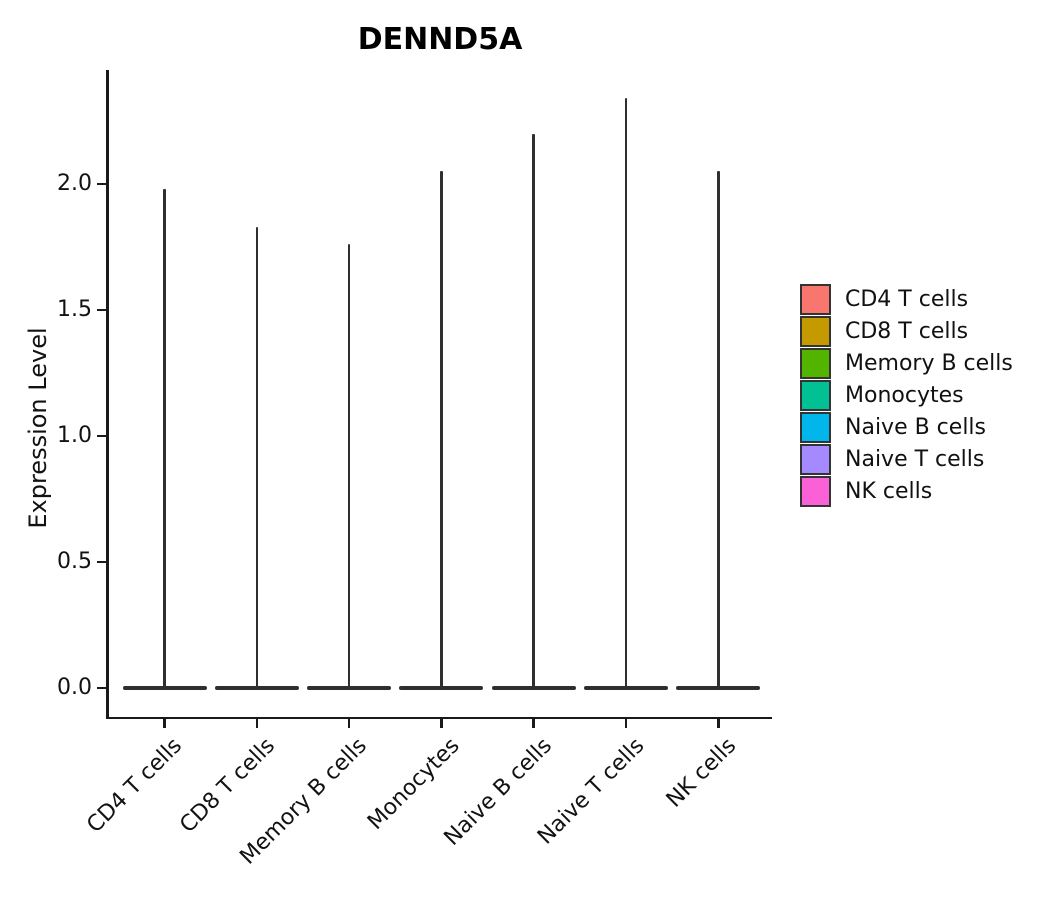  What do you see at coordinates (929, 363) in the screenshot?
I see `legend-item-label: Memory B cells` at bounding box center [929, 363].